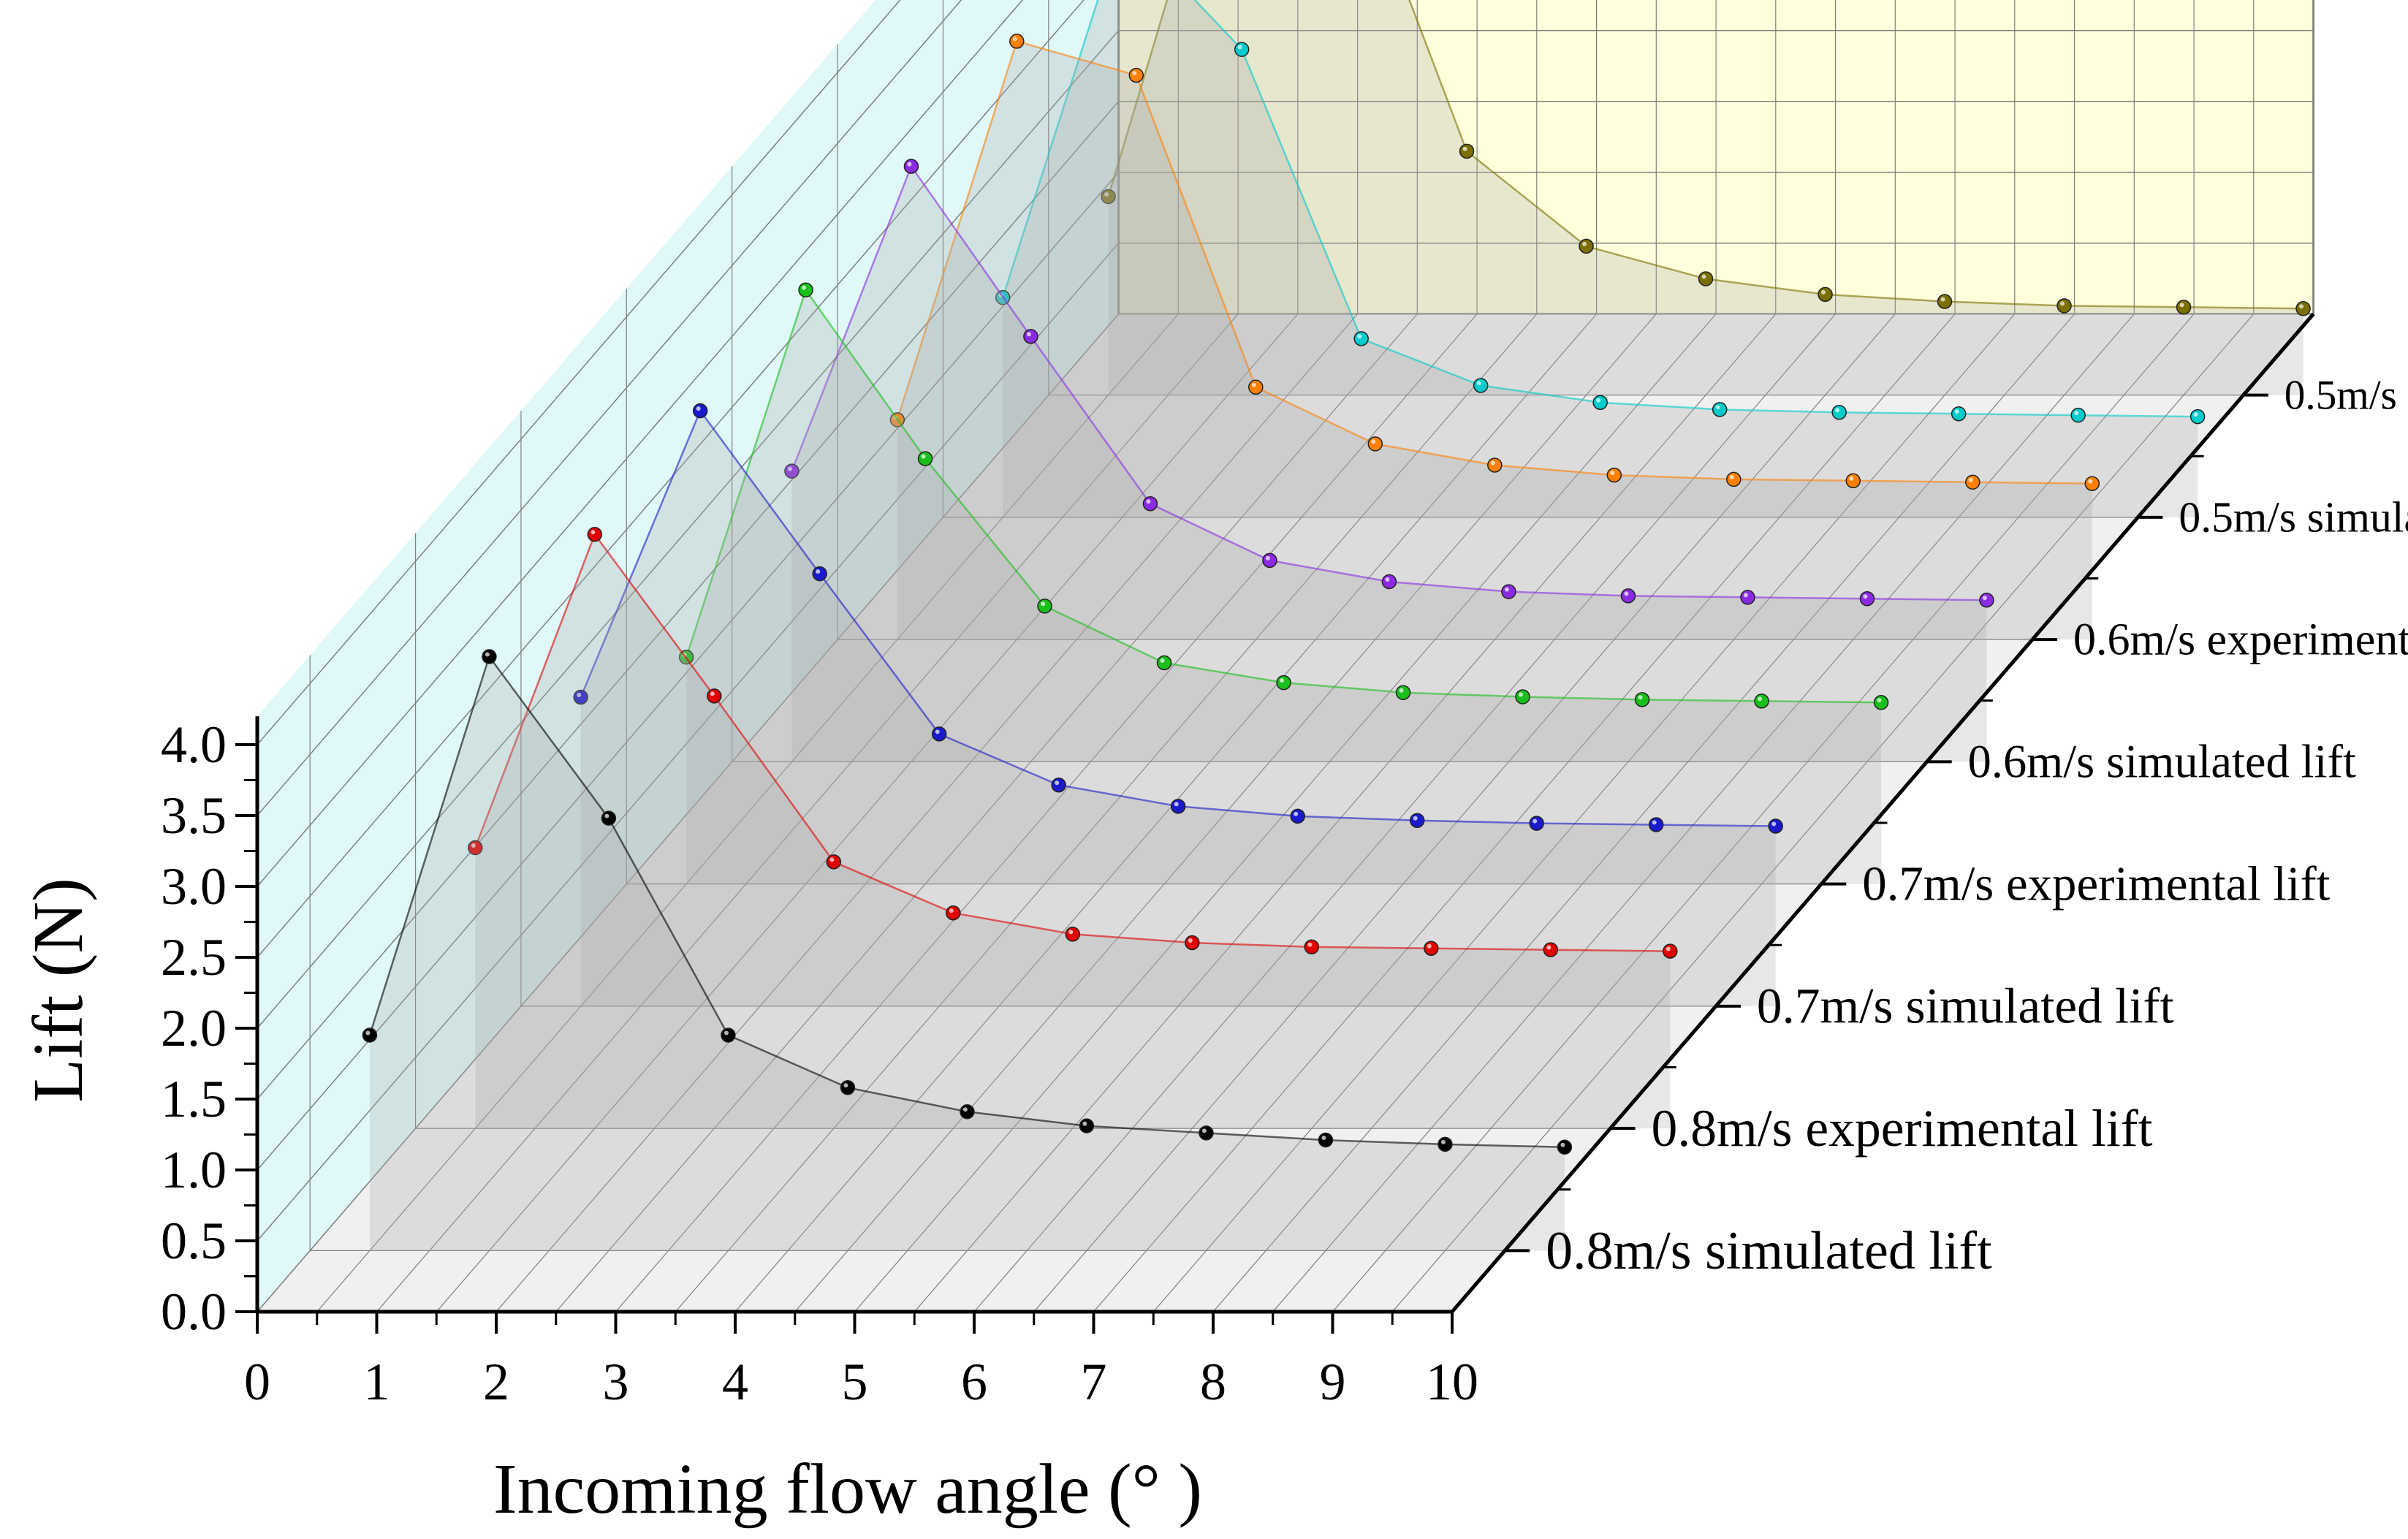 The height and width of the screenshot is (1539, 2408). Describe the element at coordinates (847, 1489) in the screenshot. I see `x-axis-title: Incoming flow angle (° )` at that location.